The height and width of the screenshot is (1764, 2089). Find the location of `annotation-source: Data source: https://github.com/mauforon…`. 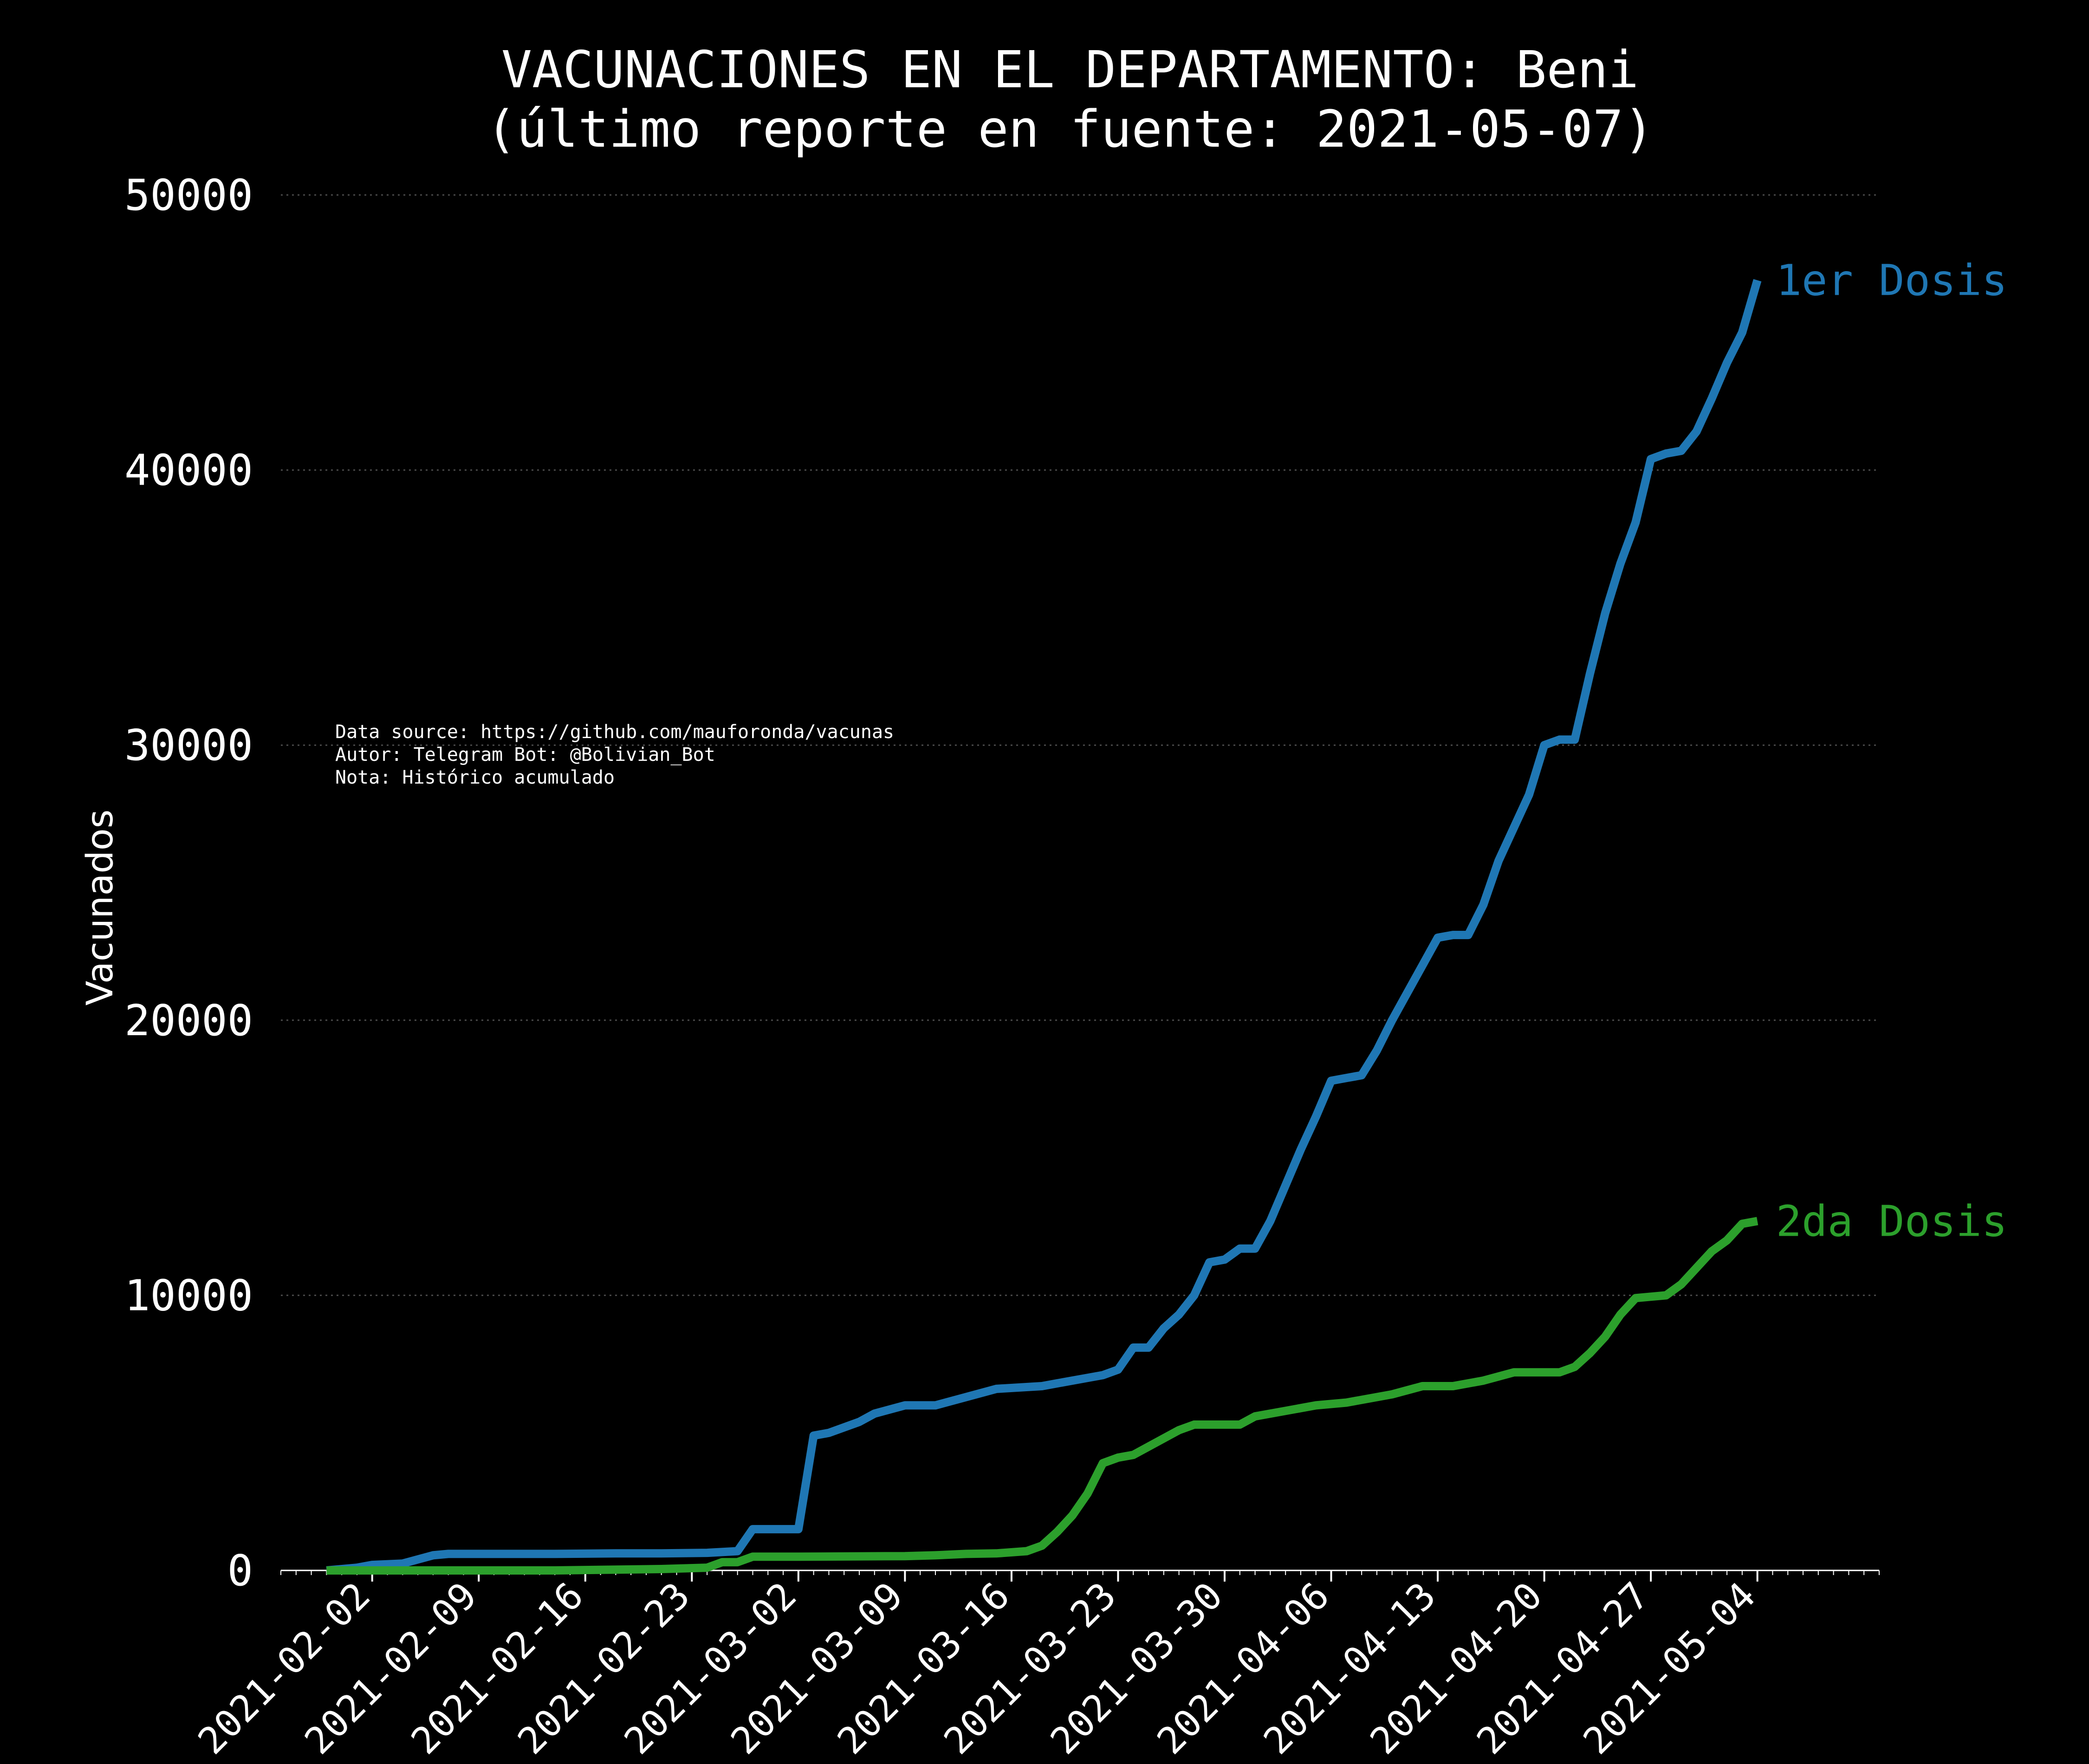

annotation-source: Data source: https://github.com/mauforon… is located at coordinates (614, 732).